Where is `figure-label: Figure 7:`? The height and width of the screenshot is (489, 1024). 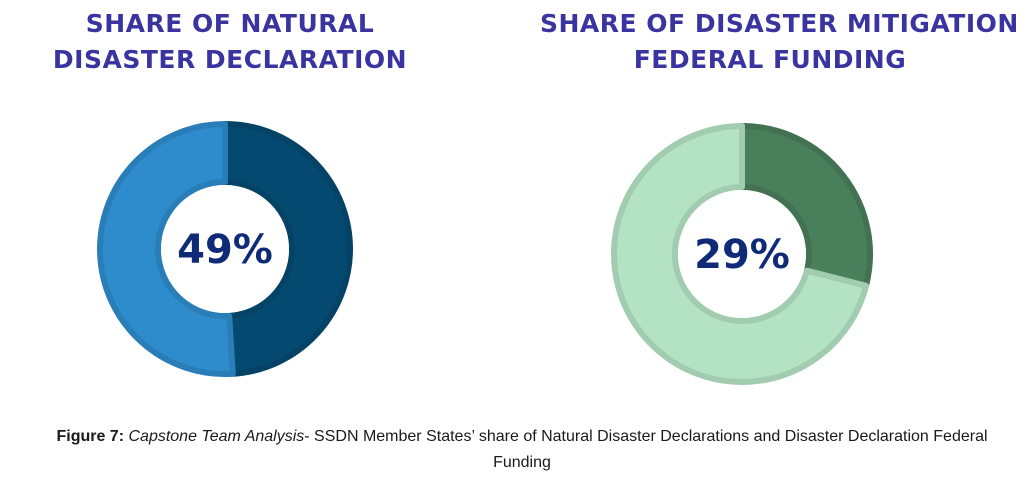
figure-label: Figure 7: is located at coordinates (90, 436).